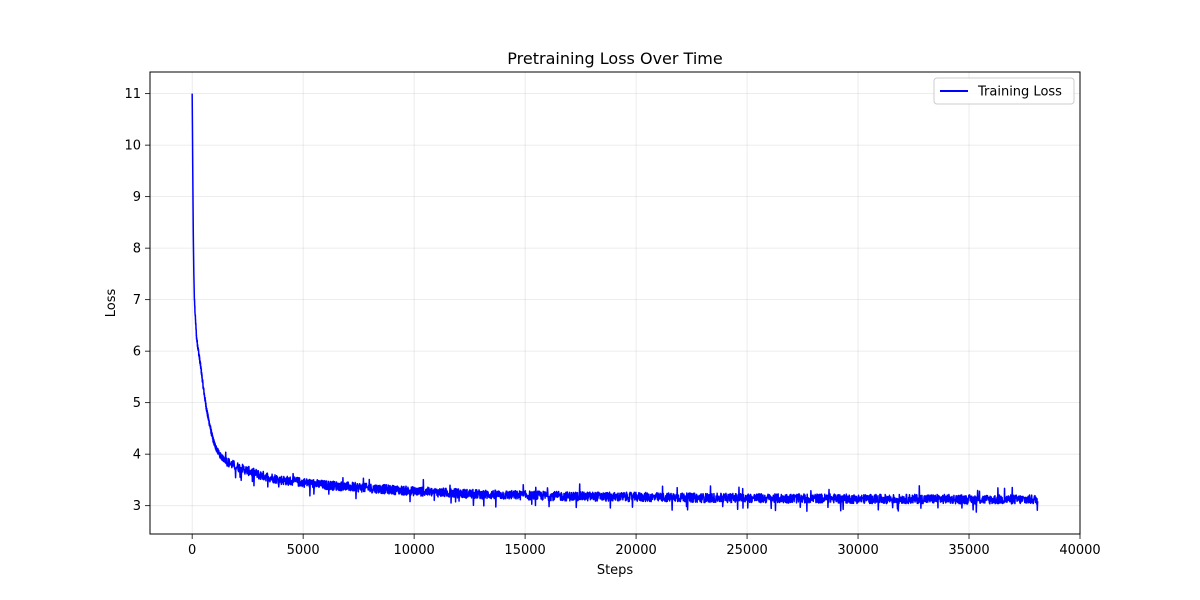 The height and width of the screenshot is (600, 1200). Describe the element at coordinates (746, 550) in the screenshot. I see `x-tick-label: 25000` at that location.